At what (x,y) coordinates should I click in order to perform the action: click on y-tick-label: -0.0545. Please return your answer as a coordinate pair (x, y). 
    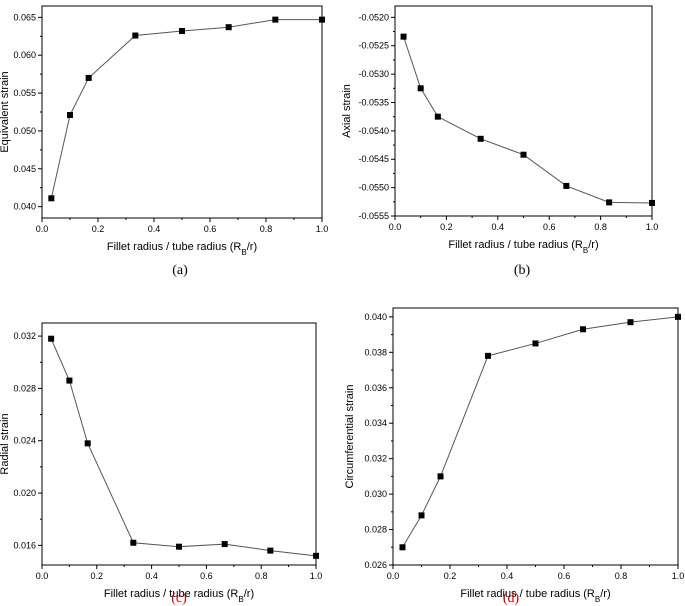
    Looking at the image, I should click on (373, 159).